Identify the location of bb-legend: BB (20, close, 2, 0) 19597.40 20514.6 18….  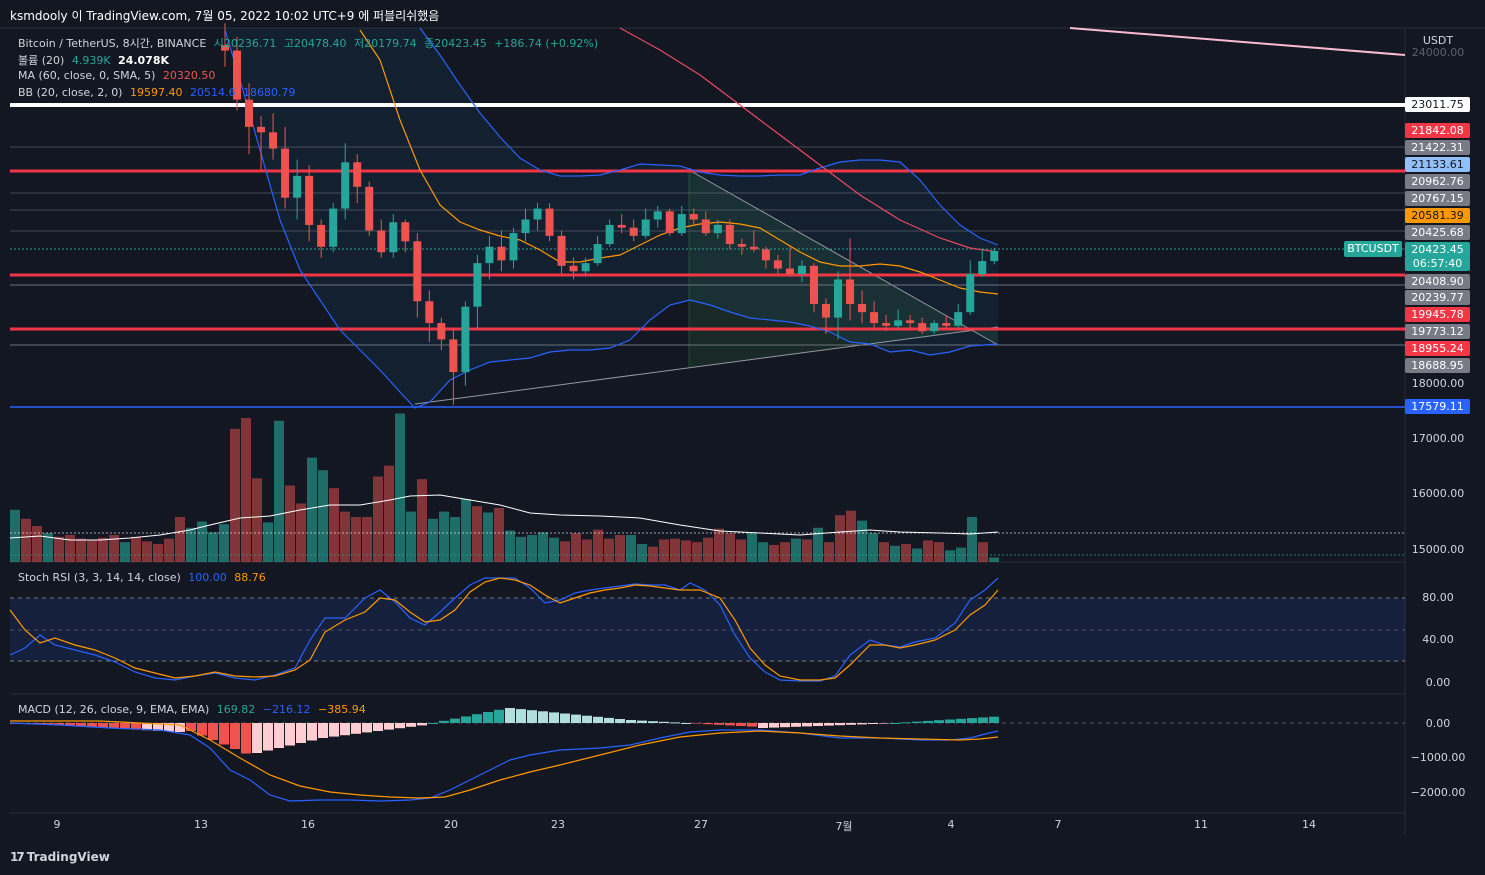
(158, 92).